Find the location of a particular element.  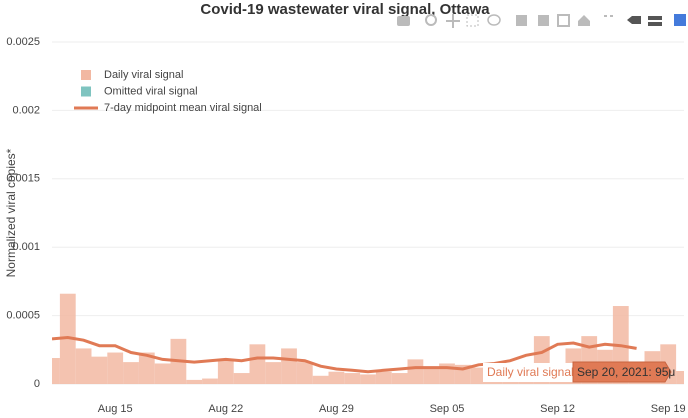

hover-name: Daily viral signal is located at coordinates (530, 372).